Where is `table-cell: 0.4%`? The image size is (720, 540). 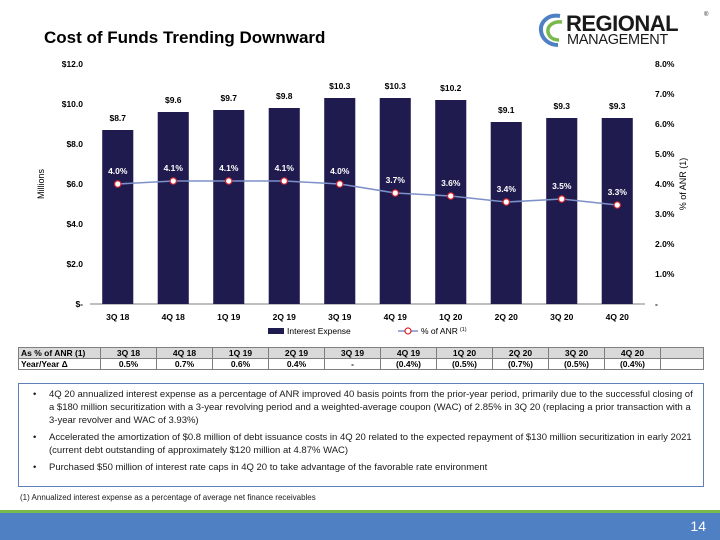 table-cell: 0.4% is located at coordinates (296, 364).